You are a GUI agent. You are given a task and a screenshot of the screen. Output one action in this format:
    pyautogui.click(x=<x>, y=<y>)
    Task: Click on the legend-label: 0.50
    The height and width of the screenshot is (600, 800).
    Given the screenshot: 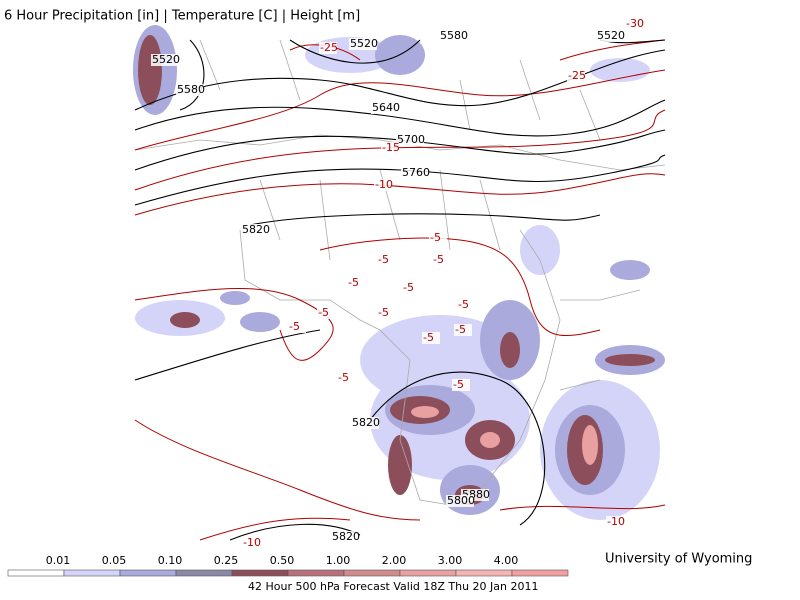 What is the action you would take?
    pyautogui.click(x=282, y=560)
    